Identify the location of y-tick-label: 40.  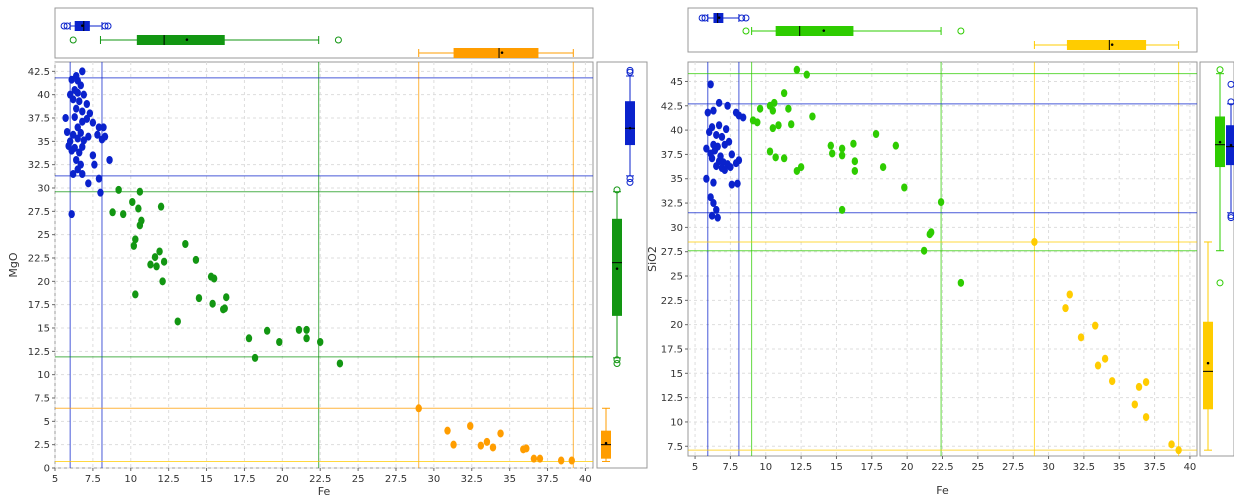
(43, 95).